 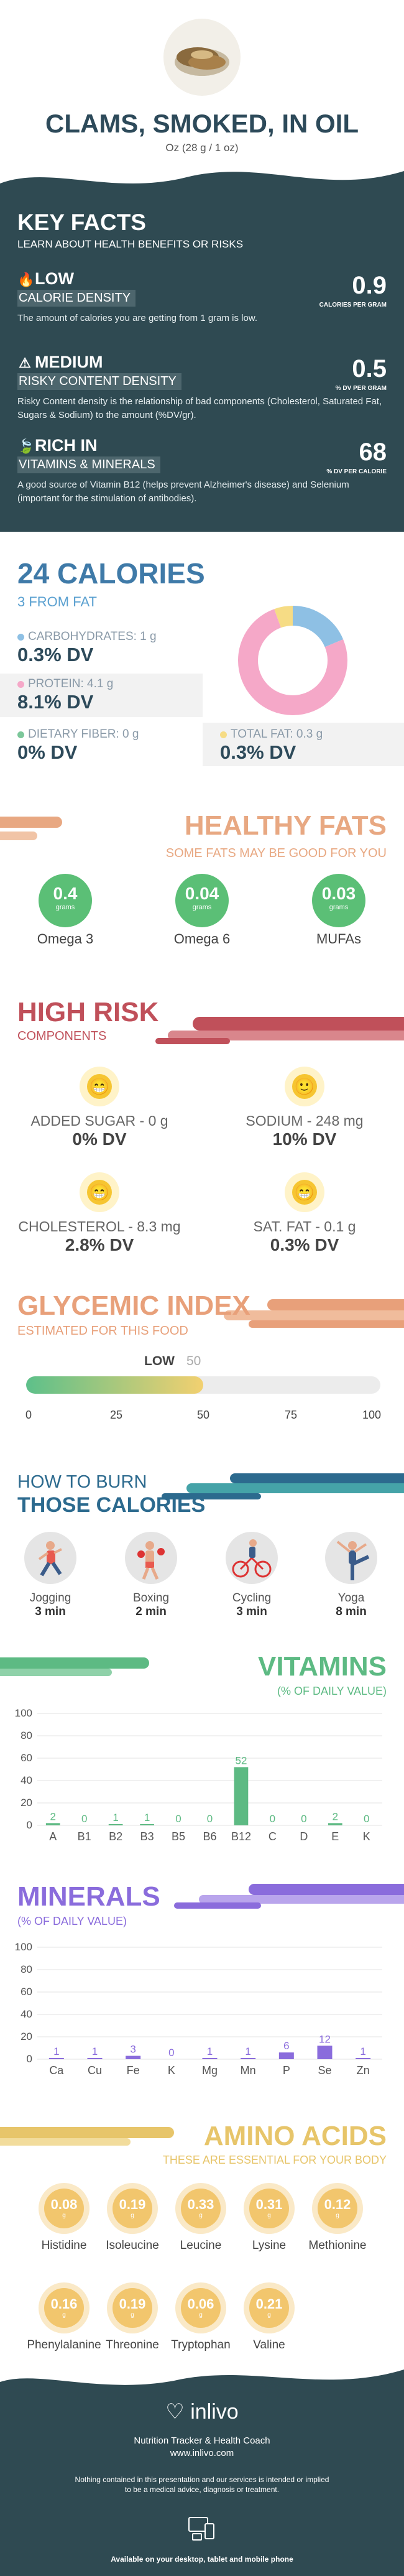 I want to click on bar-A, so click(x=52, y=1824).